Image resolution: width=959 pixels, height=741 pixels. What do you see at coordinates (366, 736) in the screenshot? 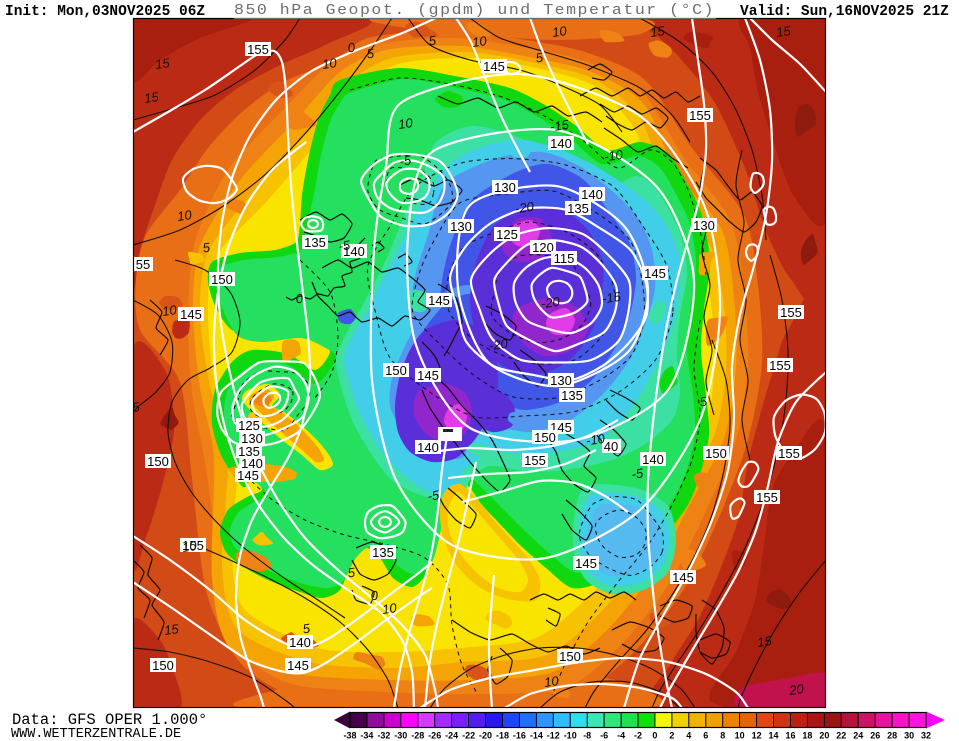
I see `svg-text: -34` at bounding box center [366, 736].